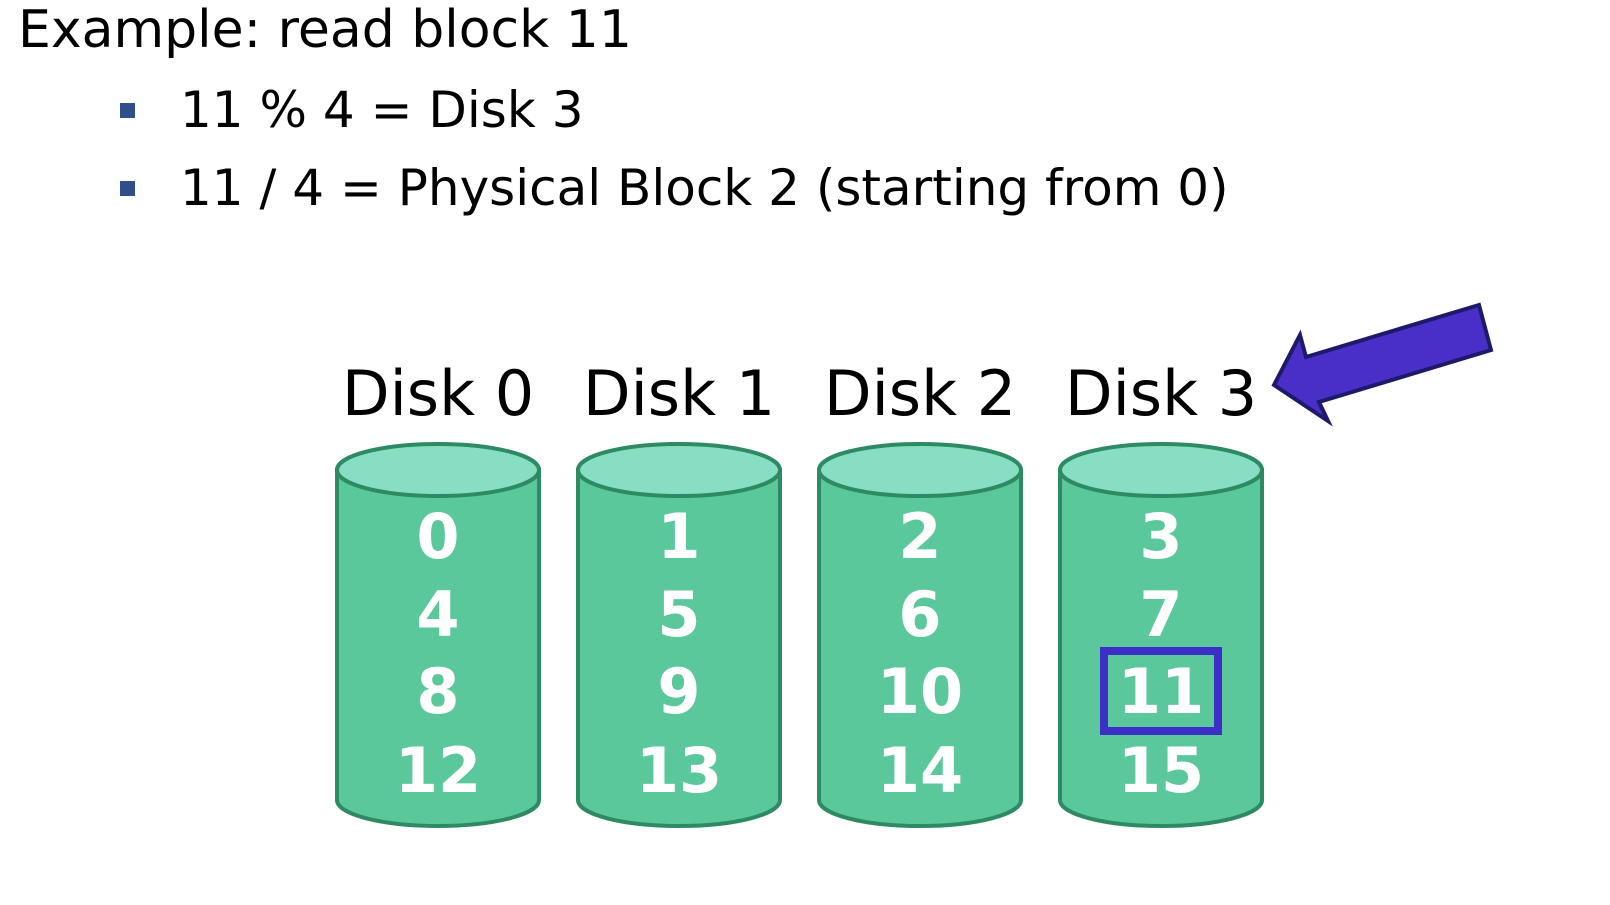 Image resolution: width=1610 pixels, height=905 pixels. Describe the element at coordinates (920, 770) in the screenshot. I see `block-number: 14` at that location.